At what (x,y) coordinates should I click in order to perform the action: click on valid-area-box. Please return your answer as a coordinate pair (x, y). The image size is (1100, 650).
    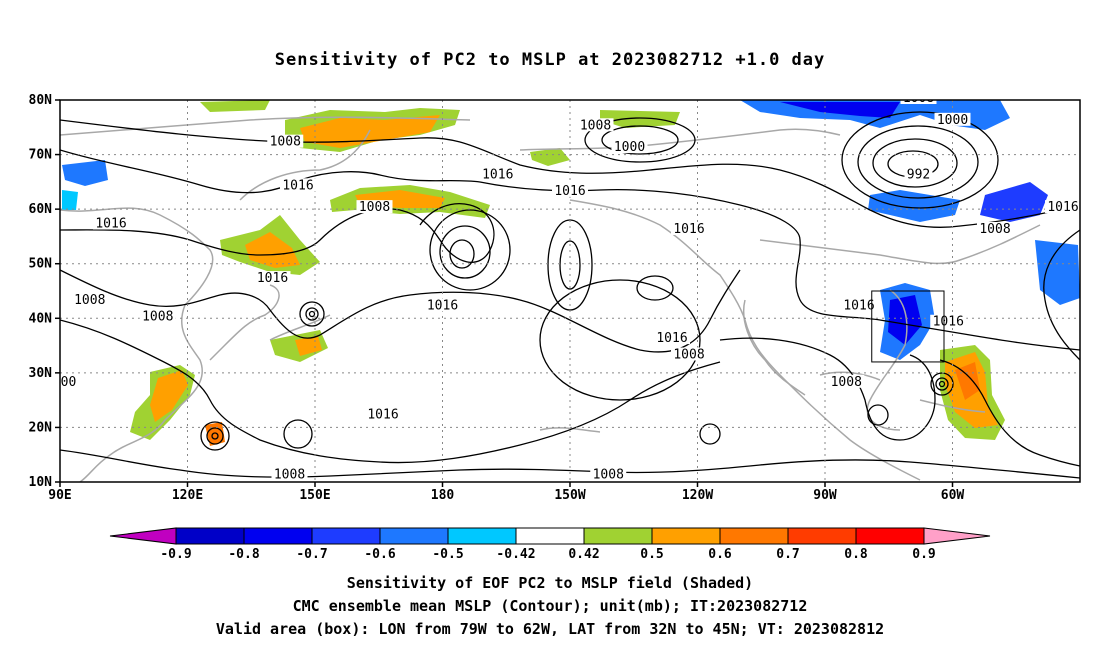
    Looking at the image, I should click on (908, 326).